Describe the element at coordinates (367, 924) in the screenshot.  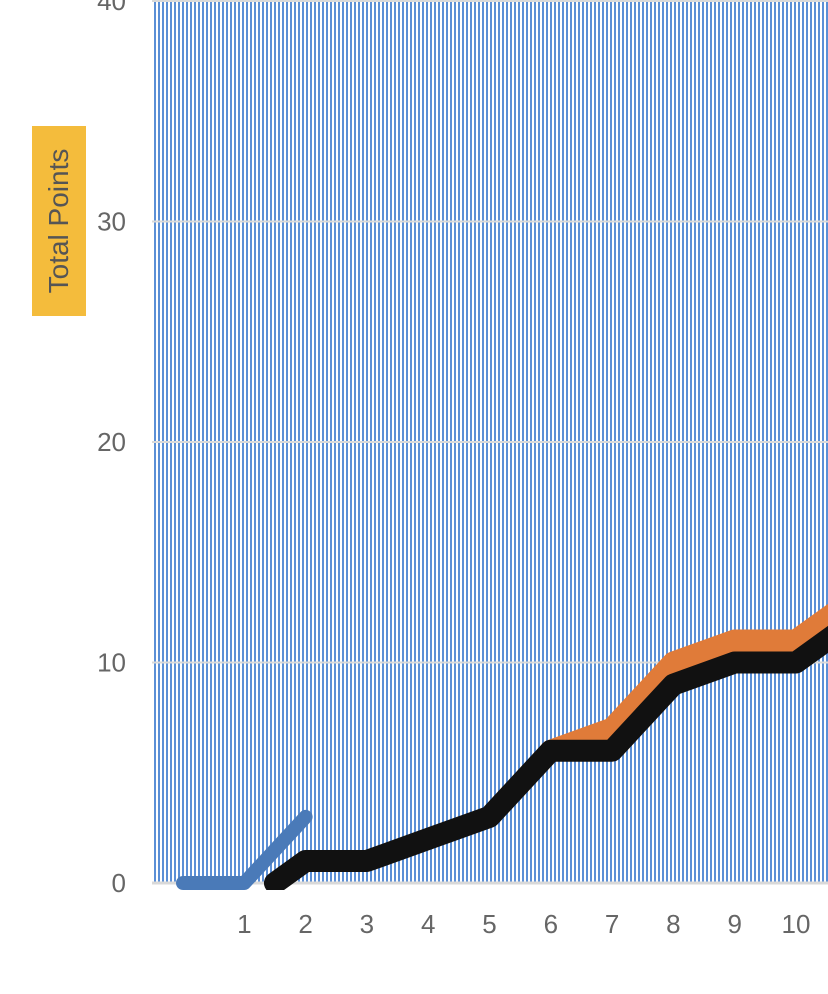
I see `x-tick-label: 3` at that location.